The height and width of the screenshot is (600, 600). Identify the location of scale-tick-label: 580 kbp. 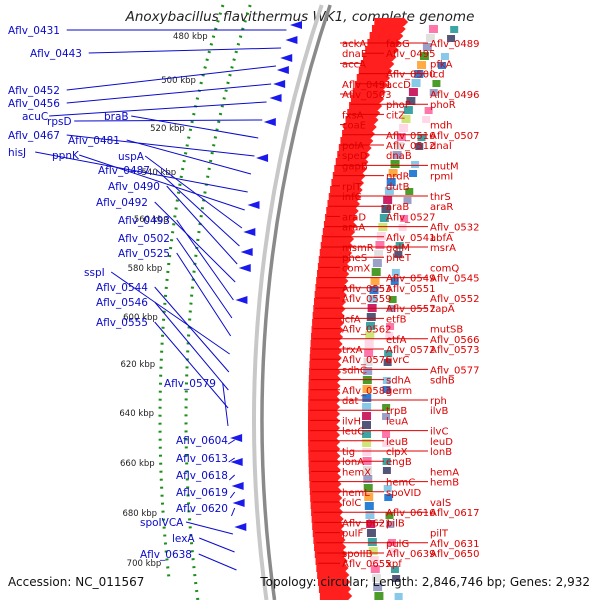
(145, 269).